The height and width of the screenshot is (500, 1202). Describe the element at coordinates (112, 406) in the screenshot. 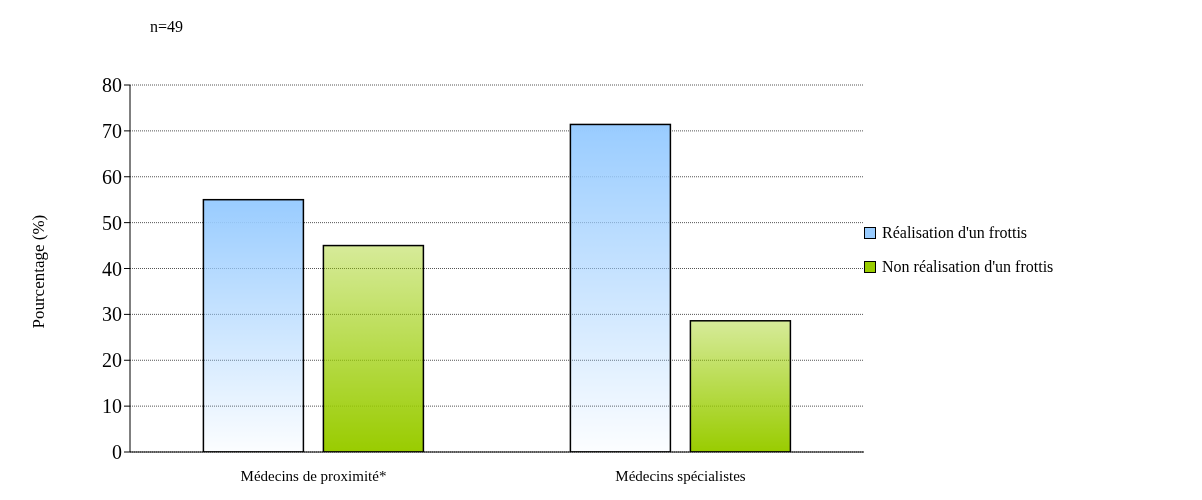

I see `y-tick-label: 10` at that location.